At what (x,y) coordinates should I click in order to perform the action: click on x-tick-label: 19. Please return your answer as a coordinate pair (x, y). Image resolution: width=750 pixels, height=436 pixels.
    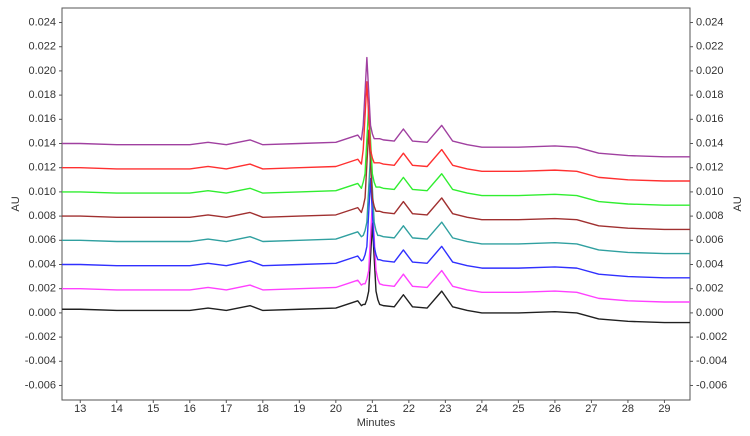
    Looking at the image, I should click on (299, 409).